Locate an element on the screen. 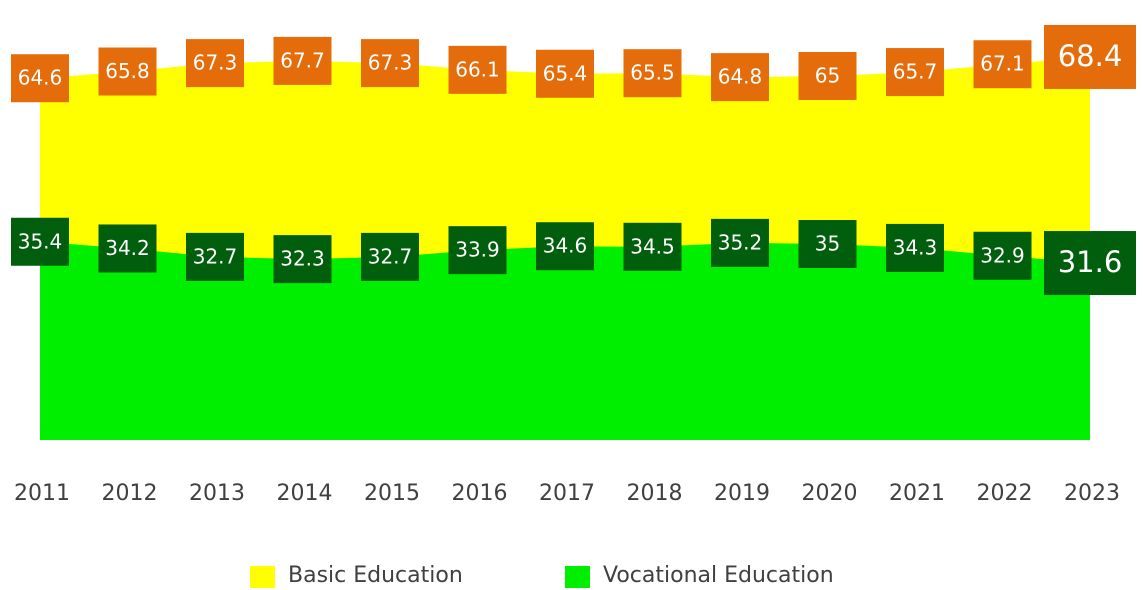  data-label: 35.2 is located at coordinates (740, 242).